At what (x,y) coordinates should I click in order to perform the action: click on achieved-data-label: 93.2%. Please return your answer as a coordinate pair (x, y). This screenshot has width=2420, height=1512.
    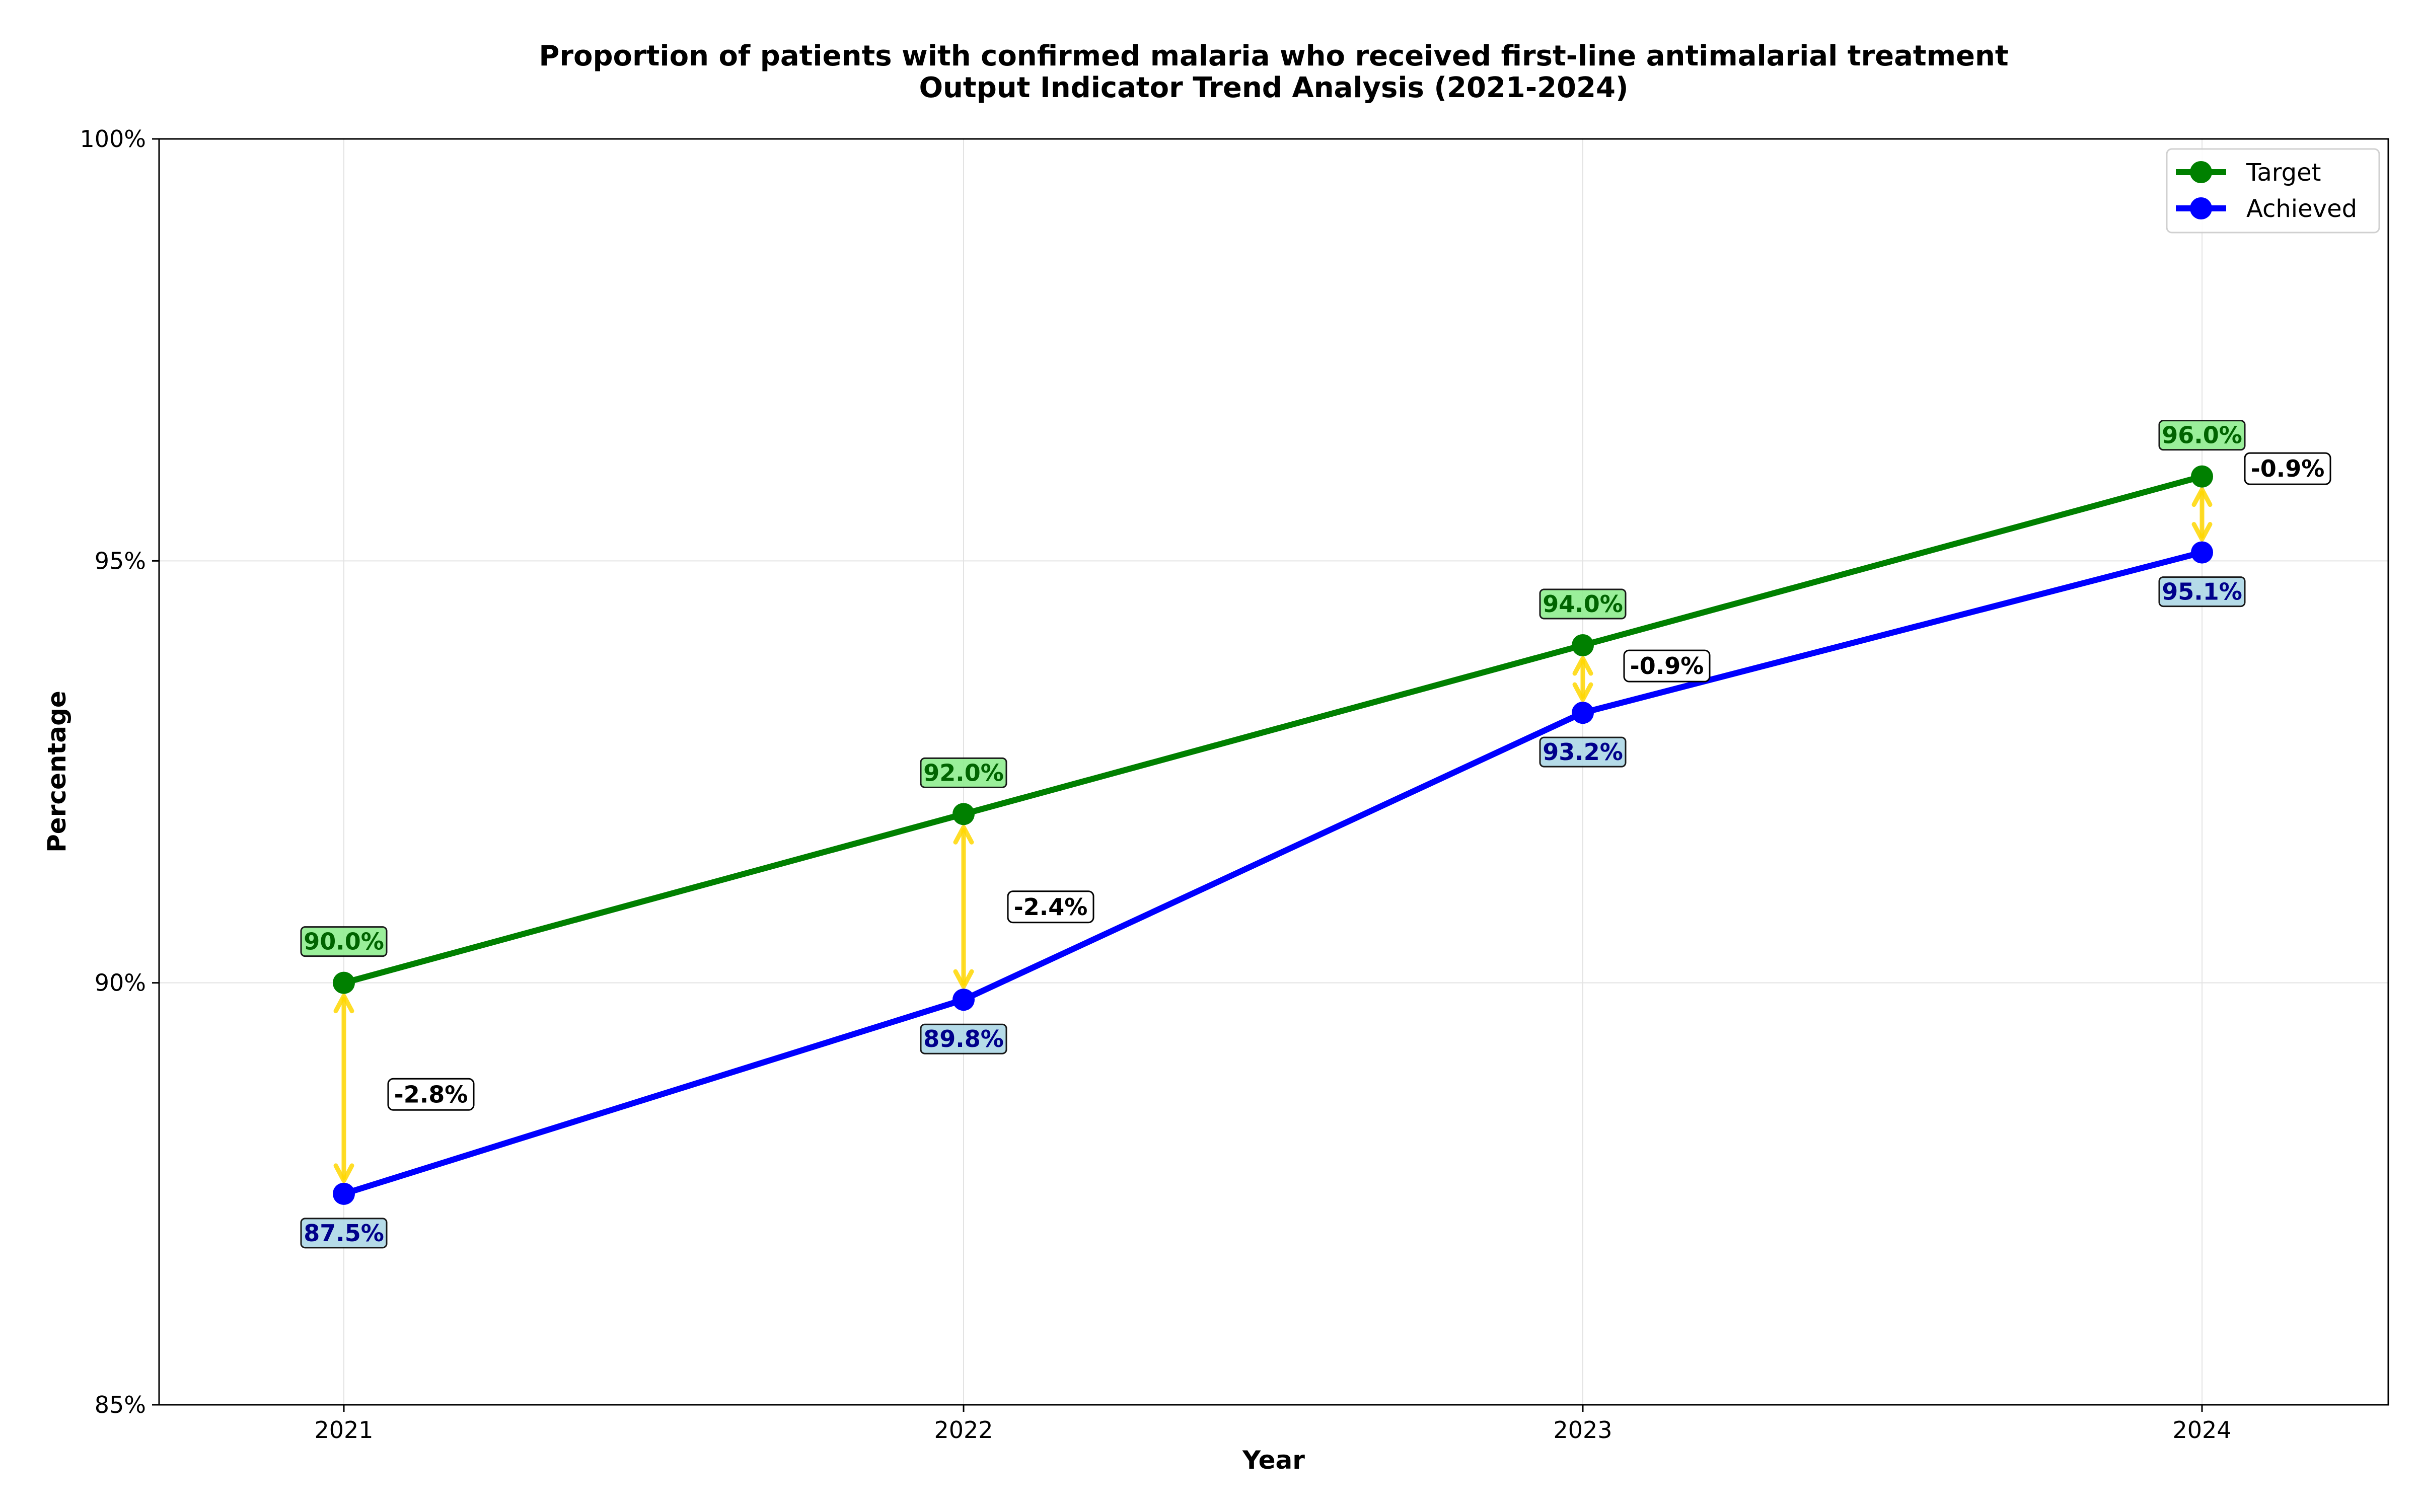
    Looking at the image, I should click on (1583, 752).